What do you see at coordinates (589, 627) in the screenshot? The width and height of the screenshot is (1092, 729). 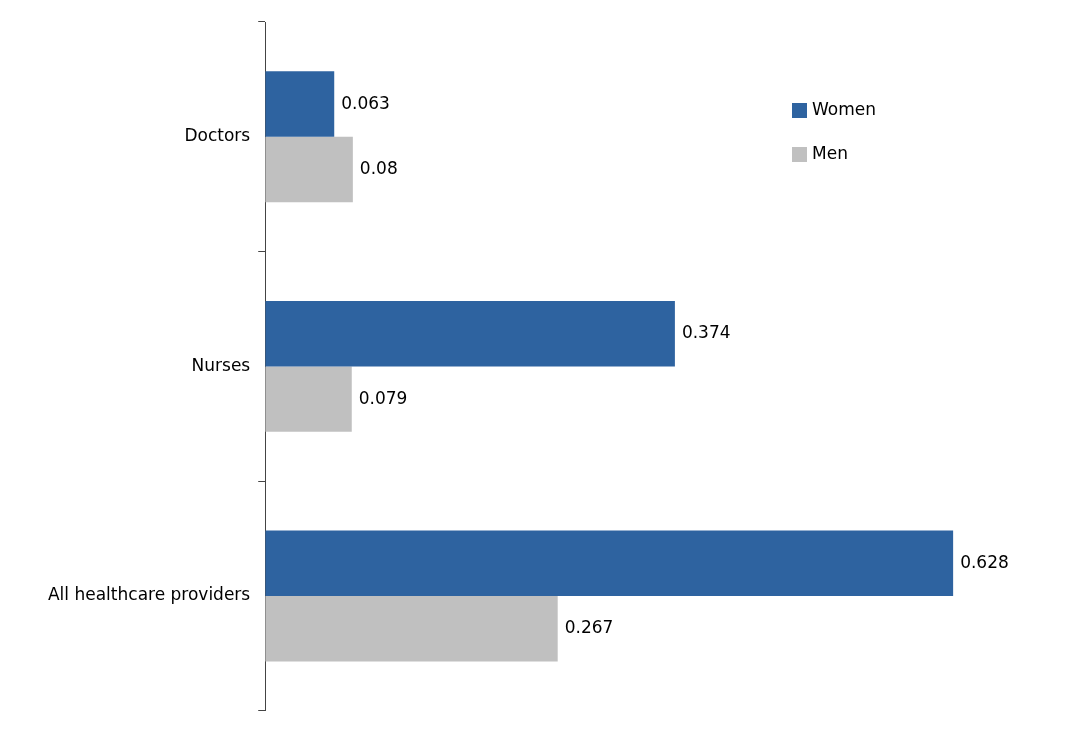 I see `data-label: 0.267` at bounding box center [589, 627].